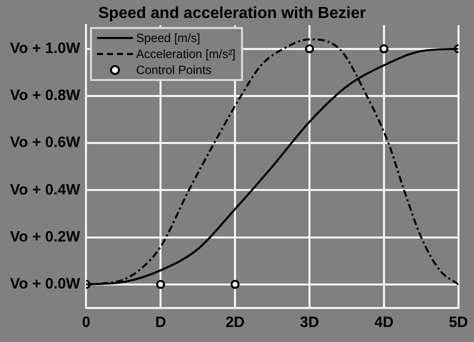 The image size is (474, 342). Describe the element at coordinates (45, 237) in the screenshot. I see `y-tick-label: Vo + 0.2W` at that location.